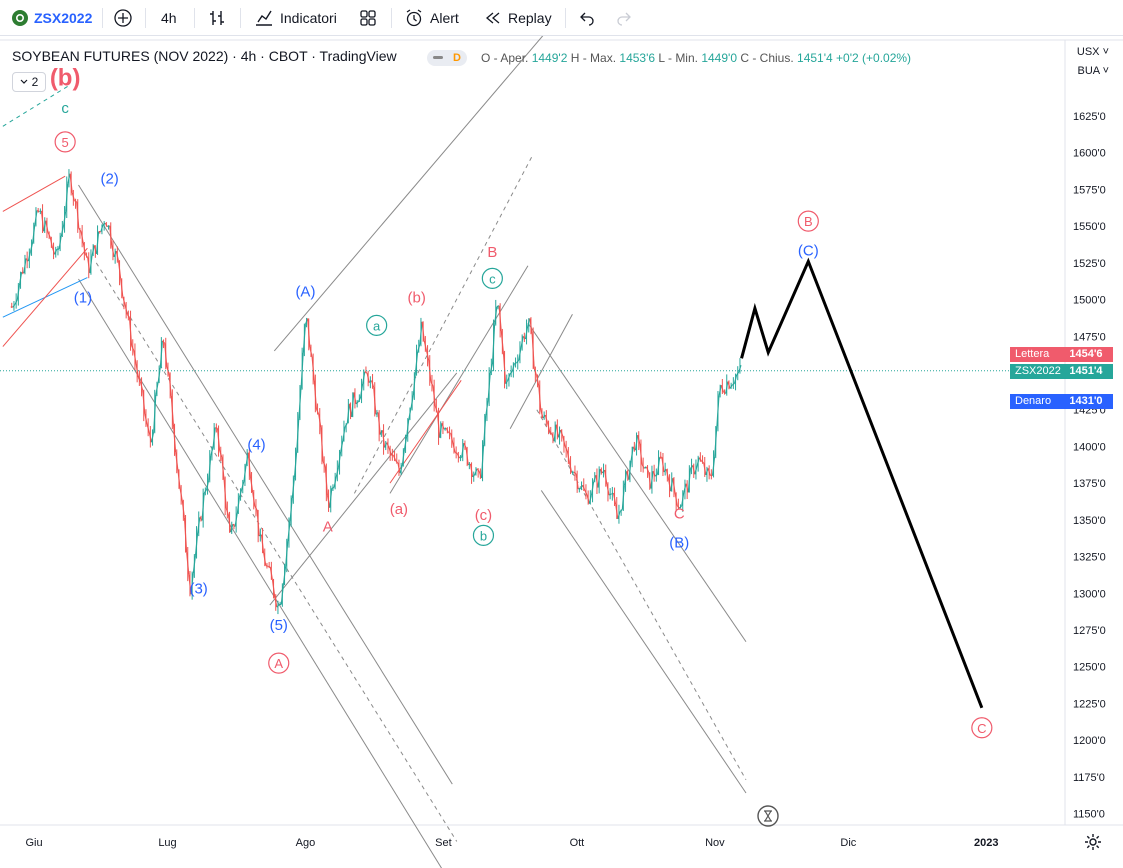 This screenshot has height=868, width=1123. Describe the element at coordinates (518, 18) in the screenshot. I see `replay-button: Replay` at that location.